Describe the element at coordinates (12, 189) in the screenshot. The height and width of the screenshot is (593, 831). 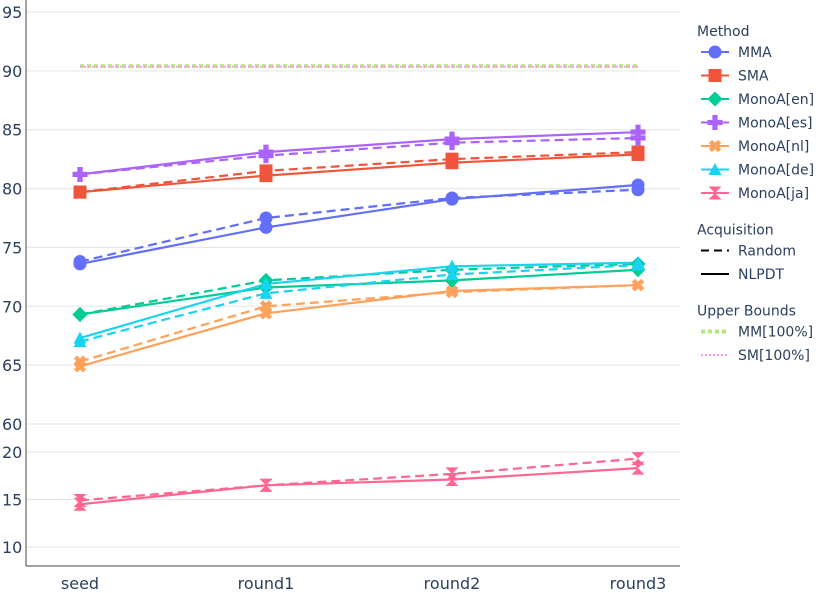
I see `y-tick-label: 80` at that location.